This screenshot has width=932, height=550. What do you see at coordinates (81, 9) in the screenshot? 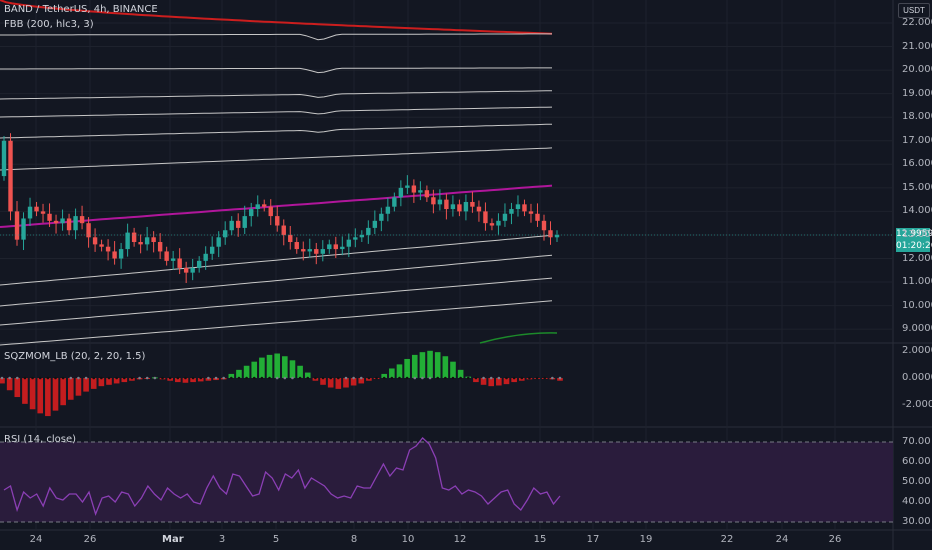
I see `symbol-legend: BAND / TetherUS, 4h, BINANCE` at bounding box center [81, 9].